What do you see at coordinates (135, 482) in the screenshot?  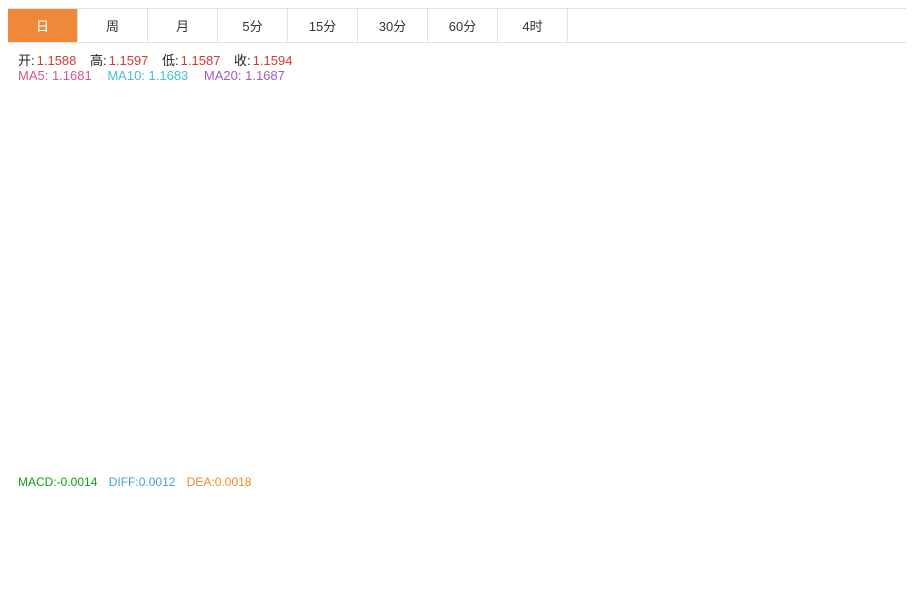 I see `macd-readout: MACD:-0.0014 DIFF:0.0012 DEA:0.0018` at bounding box center [135, 482].